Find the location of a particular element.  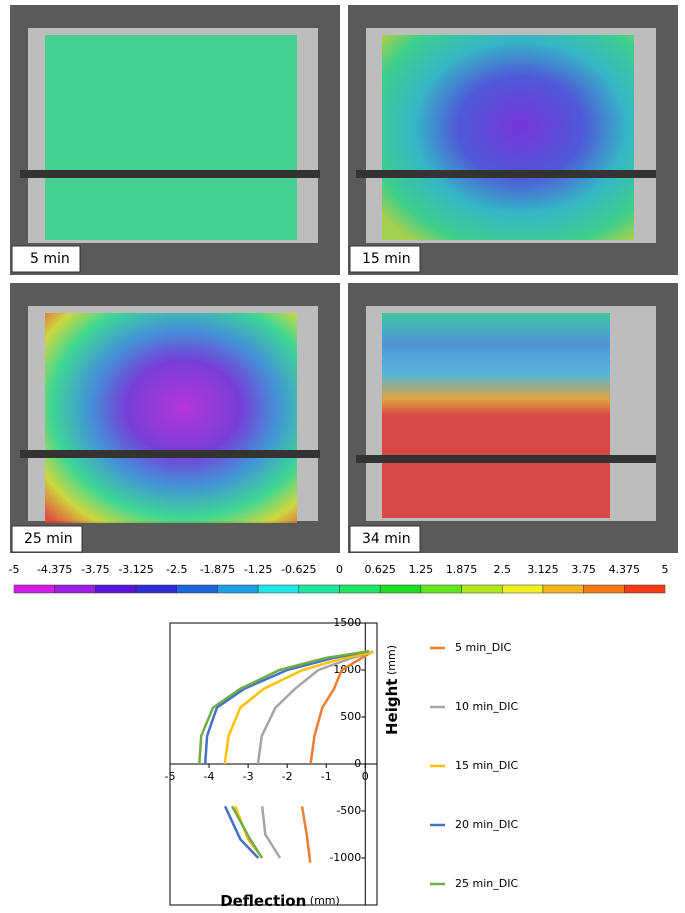

colorbar-tick-label: 5 is located at coordinates (665, 569).